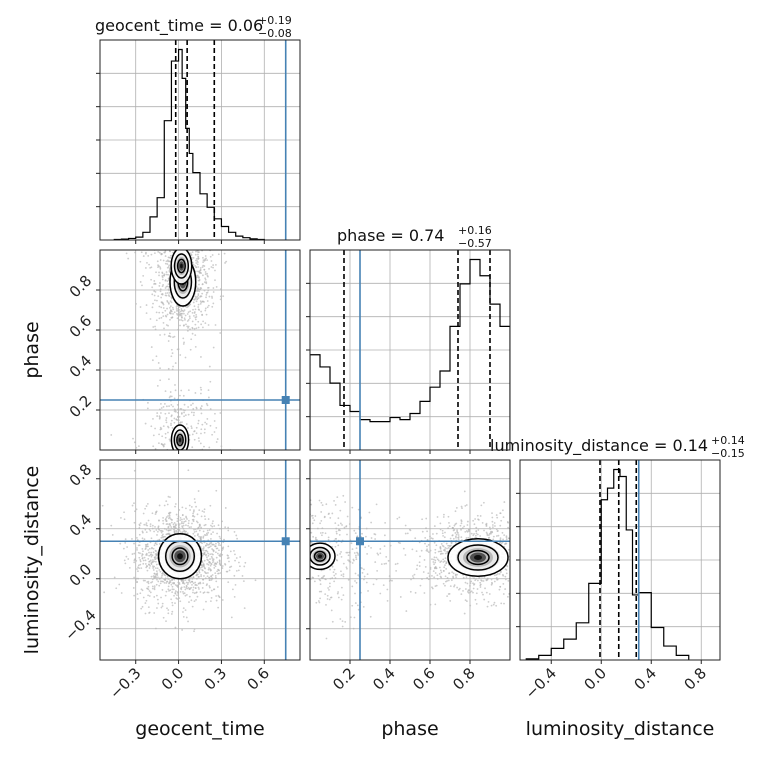 Image resolution: width=760 pixels, height=760 pixels. I want to click on title-luminosity-distance-plus: +0.14, so click(728, 440).